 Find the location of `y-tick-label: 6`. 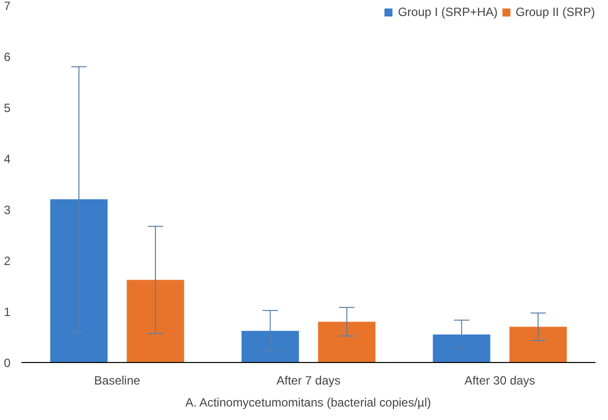

y-tick-label: 6 is located at coordinates (7, 57).